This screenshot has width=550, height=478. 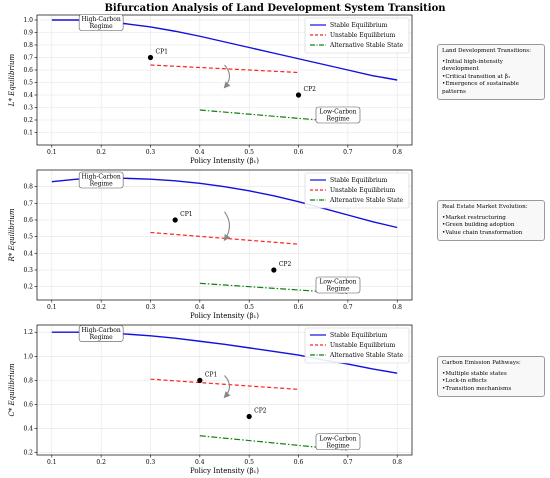 What do you see at coordinates (397, 462) in the screenshot?
I see `x-tick-label: 0.8` at bounding box center [397, 462].